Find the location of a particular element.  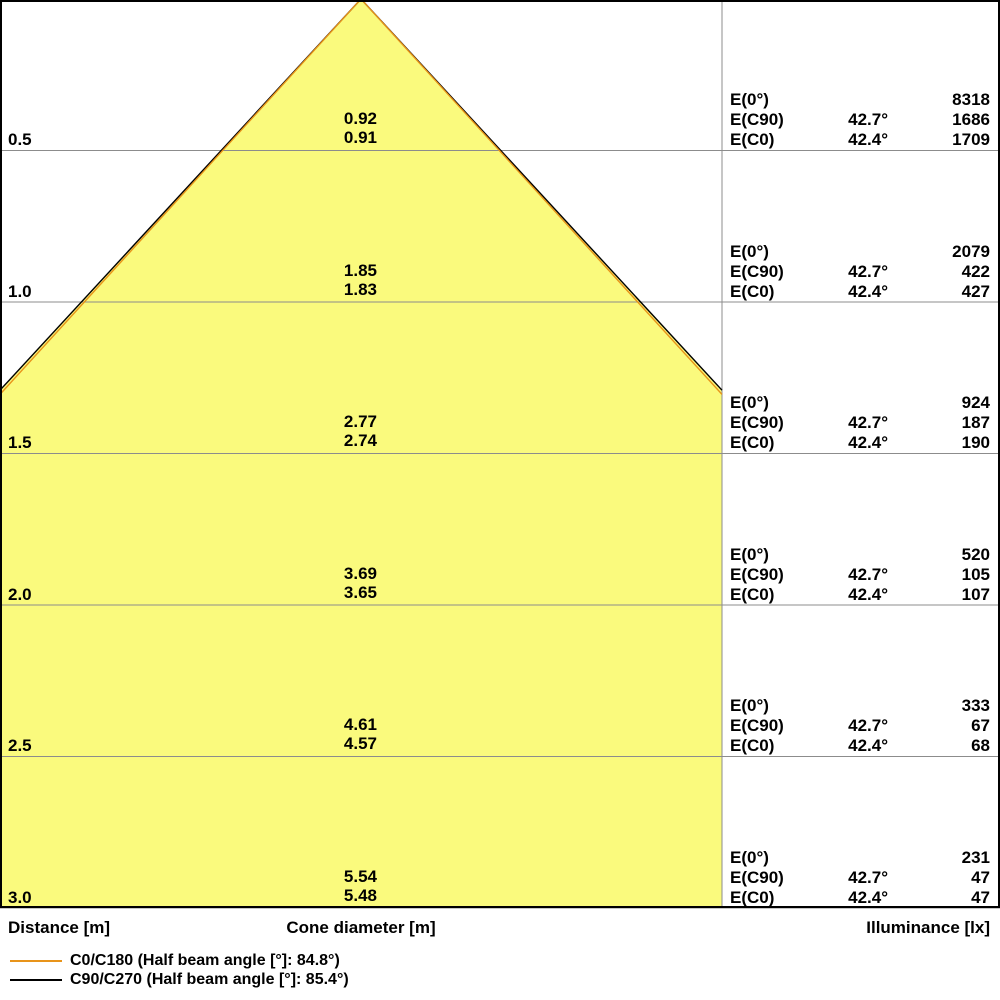

cone-diameter-c0: 0.91 is located at coordinates (360, 137).